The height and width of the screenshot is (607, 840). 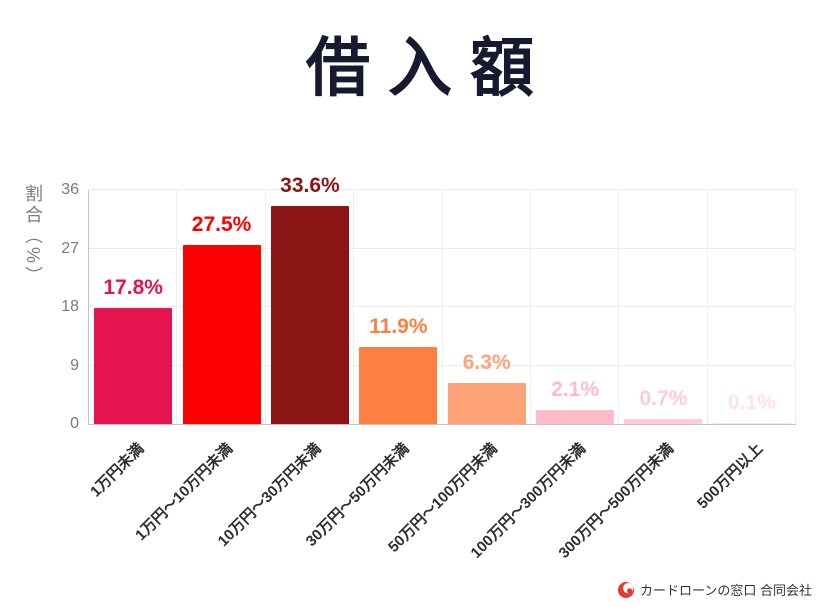 I want to click on y-tick-label: 18, so click(x=70, y=306).